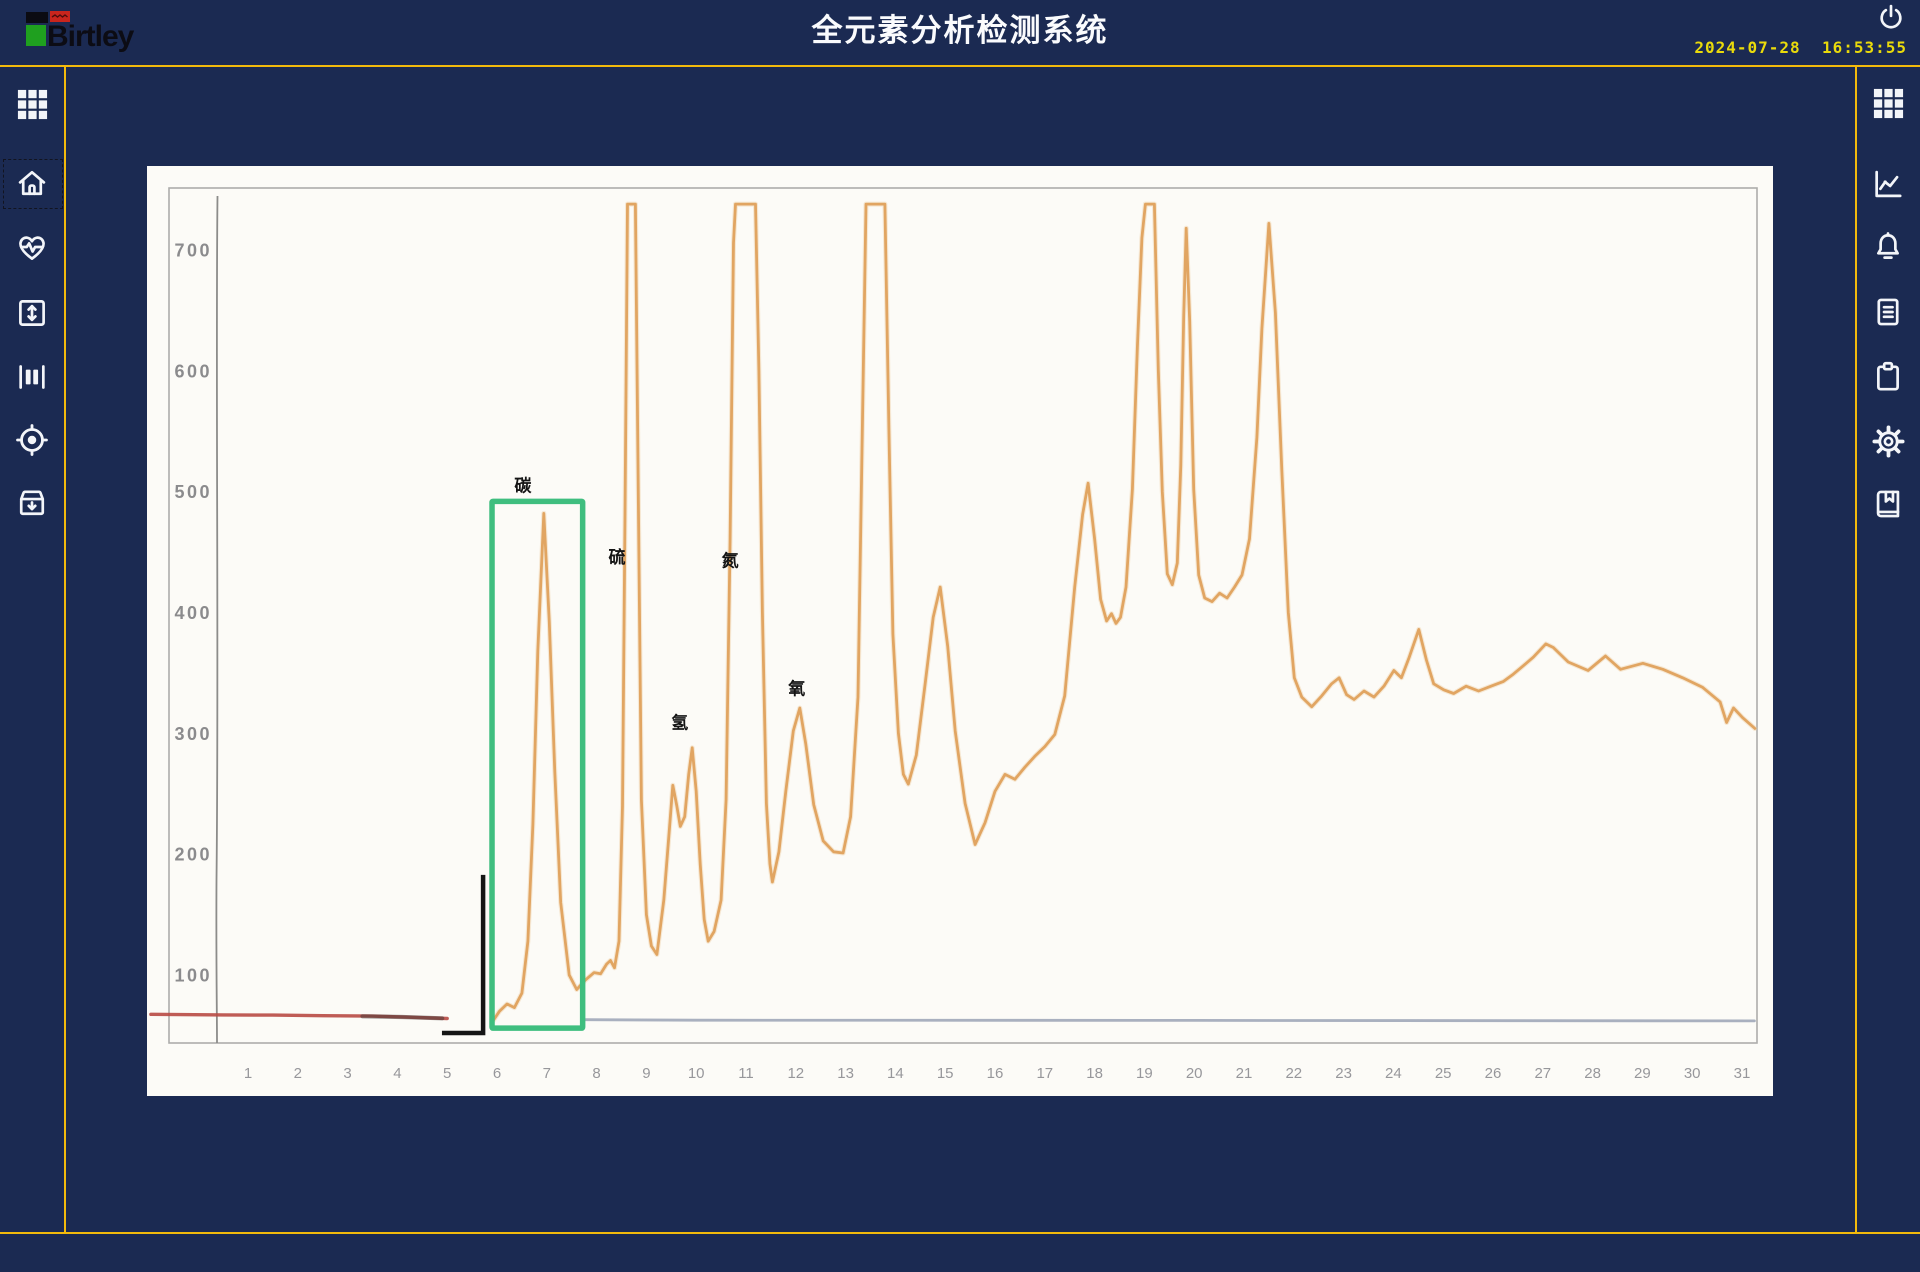  What do you see at coordinates (1293, 1073) in the screenshot?
I see `x-tick-label: 22` at bounding box center [1293, 1073].